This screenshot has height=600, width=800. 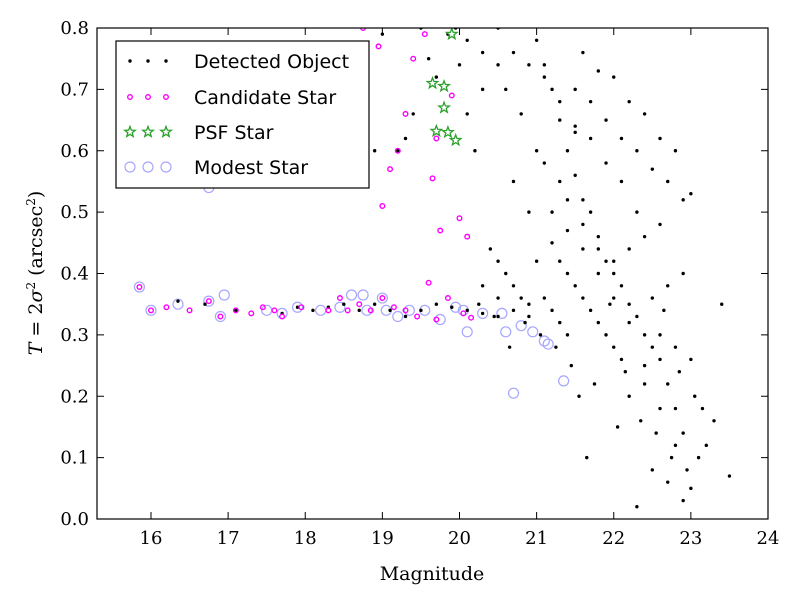 I want to click on legend-label-detected-object: Detected Object, so click(x=271, y=62).